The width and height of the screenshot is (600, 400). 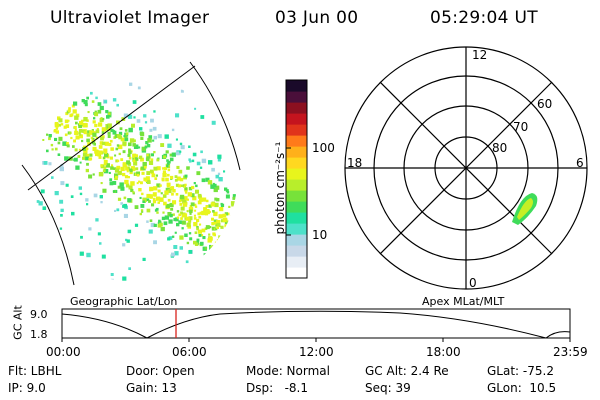 I want to click on altitude-plot, so click(x=316, y=325).